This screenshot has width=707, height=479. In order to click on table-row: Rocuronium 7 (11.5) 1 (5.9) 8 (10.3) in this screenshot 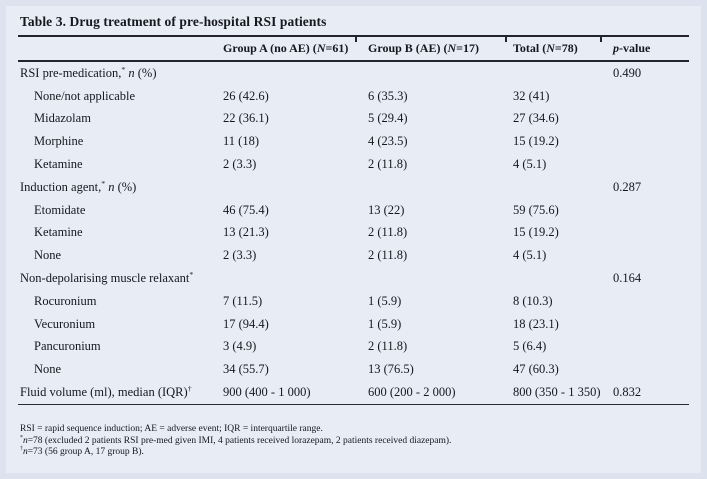, I will do `click(353, 301)`.